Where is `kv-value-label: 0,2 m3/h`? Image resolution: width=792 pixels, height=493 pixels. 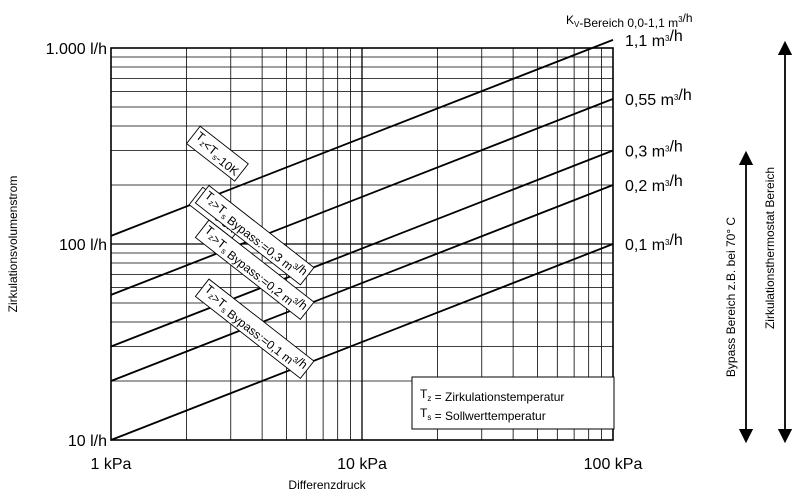
kv-value-label: 0,2 m3/h is located at coordinates (654, 184).